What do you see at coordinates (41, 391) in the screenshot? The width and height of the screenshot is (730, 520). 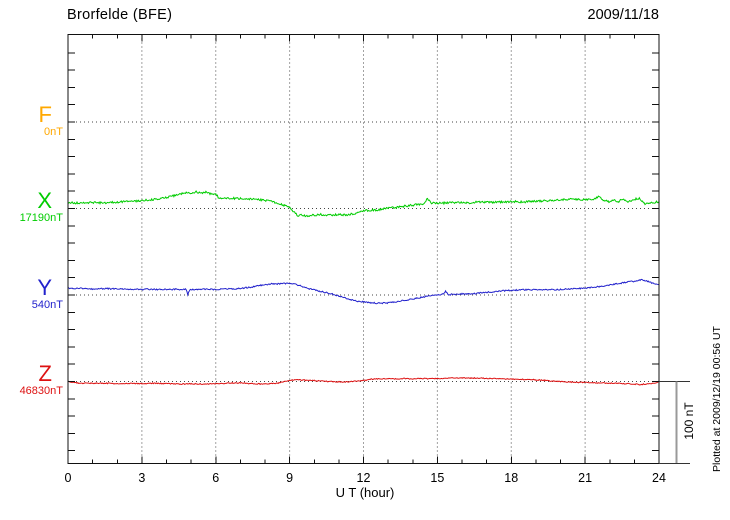 I see `component-Z-baseline-value: 46830nT` at bounding box center [41, 391].